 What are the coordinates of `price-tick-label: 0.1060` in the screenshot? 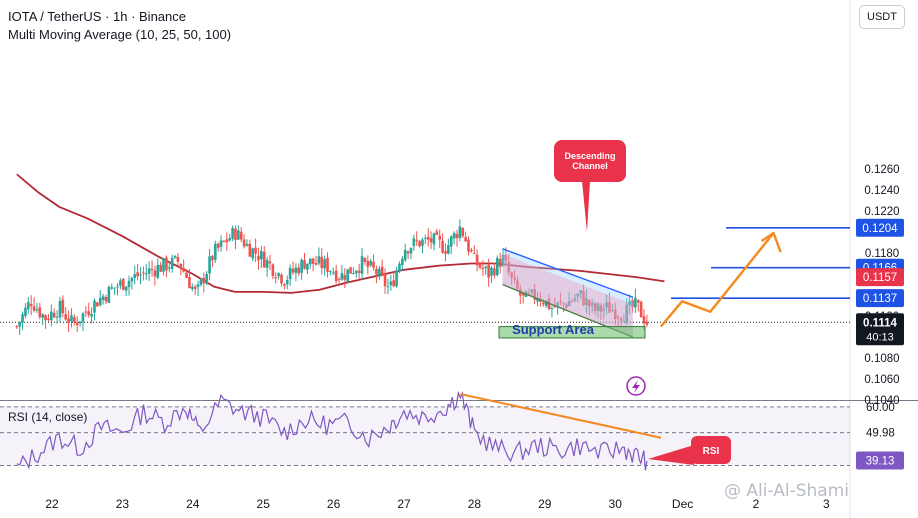 It's located at (881, 380).